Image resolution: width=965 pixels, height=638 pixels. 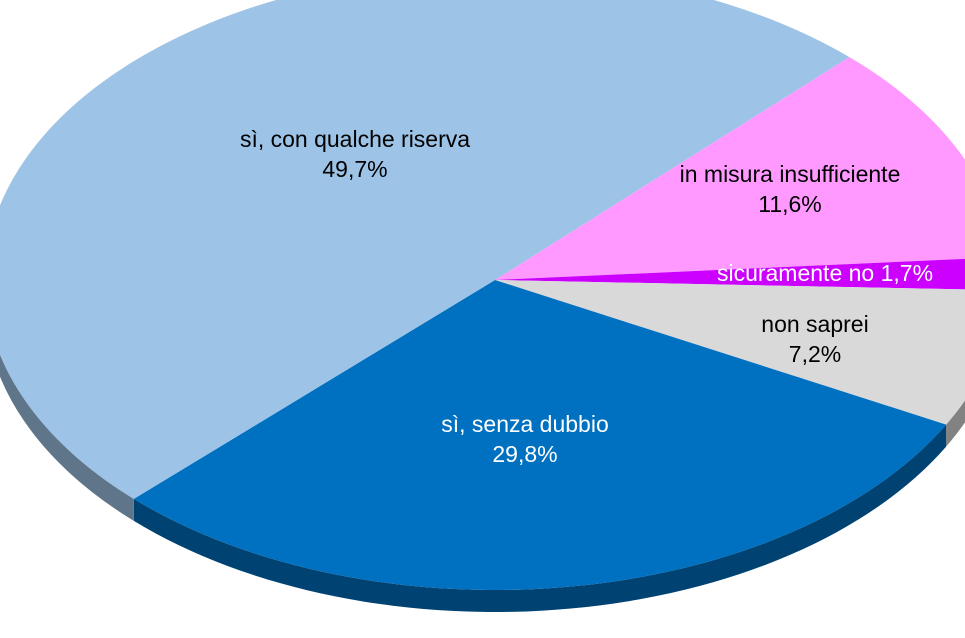 I want to click on label-value: 7,2%, so click(x=815, y=354).